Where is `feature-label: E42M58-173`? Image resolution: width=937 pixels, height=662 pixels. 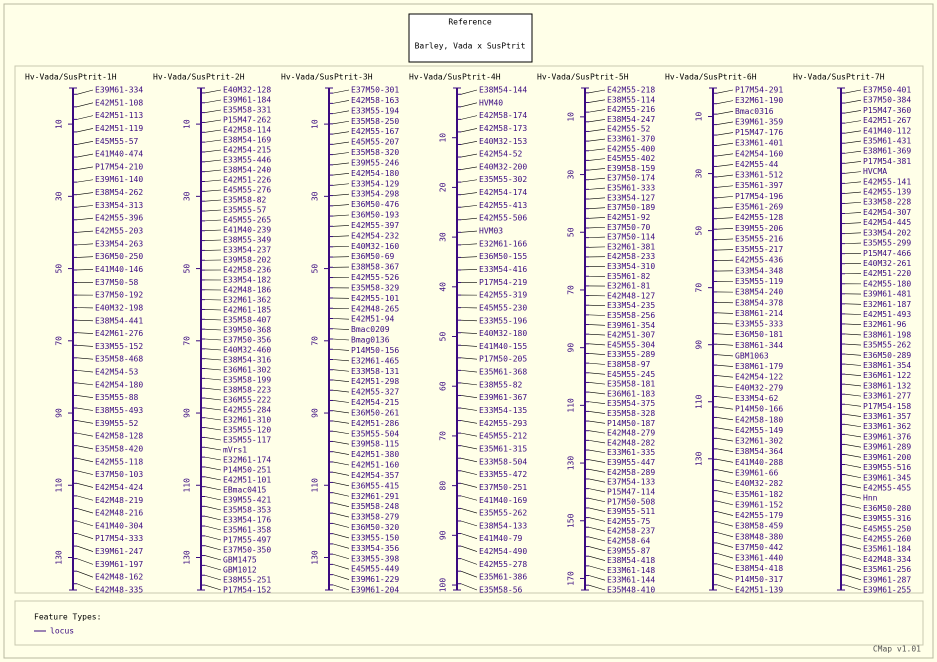
feature-label: E42M58-173 is located at coordinates (503, 128).